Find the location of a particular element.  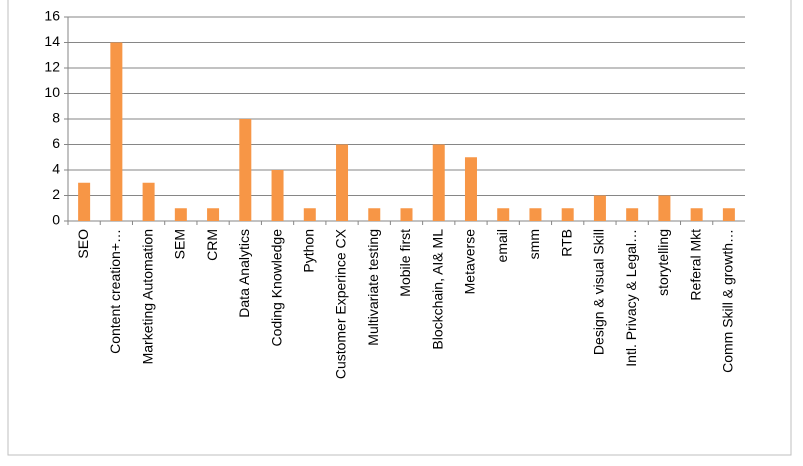

x-tick-label: Multivariate testing is located at coordinates (373, 287).